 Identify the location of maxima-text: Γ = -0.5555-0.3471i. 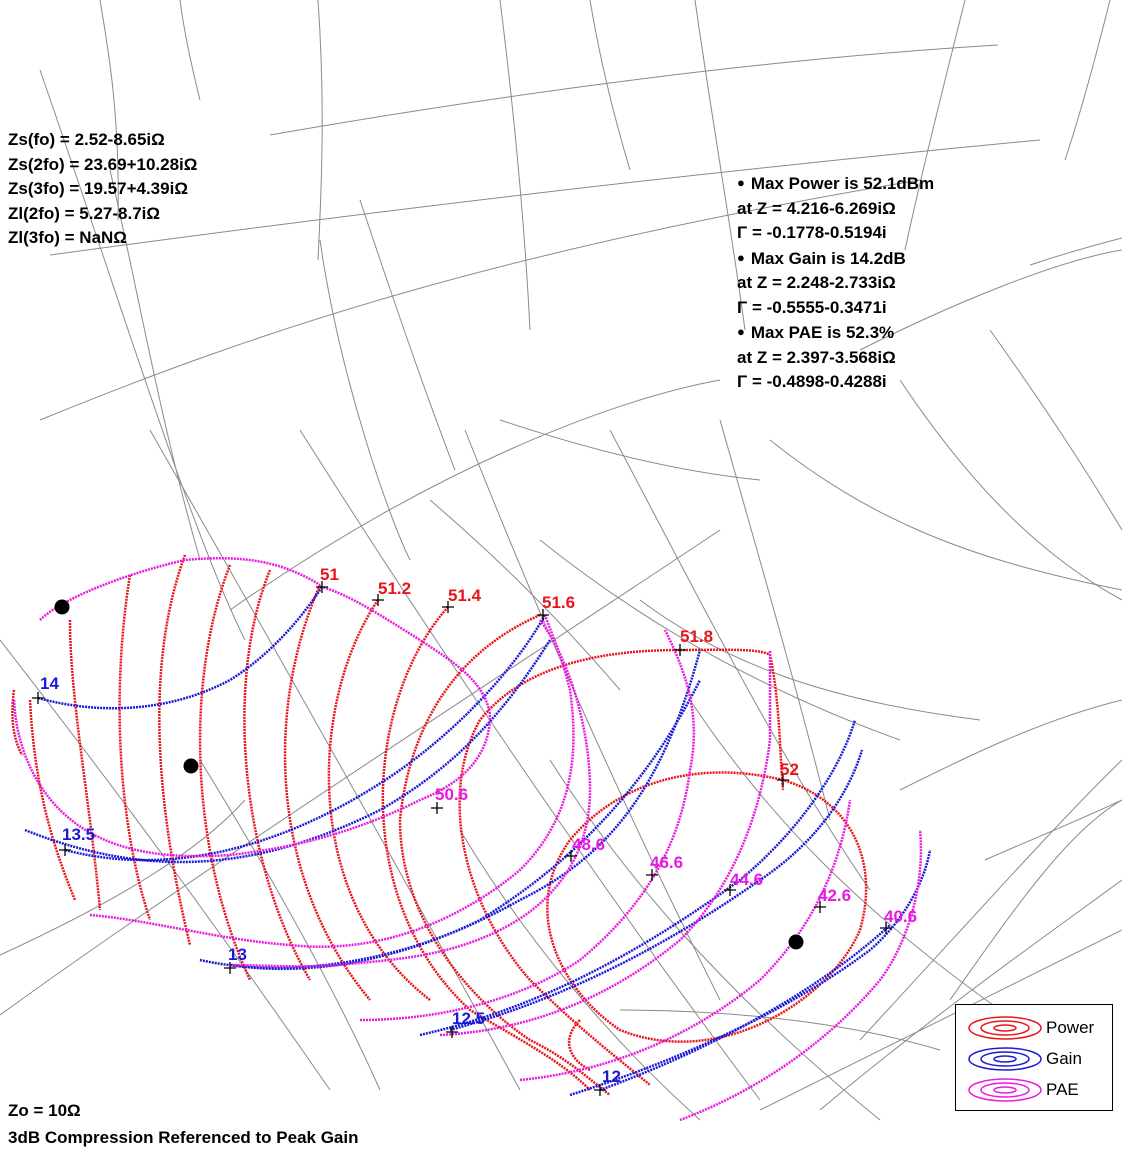
(812, 307).